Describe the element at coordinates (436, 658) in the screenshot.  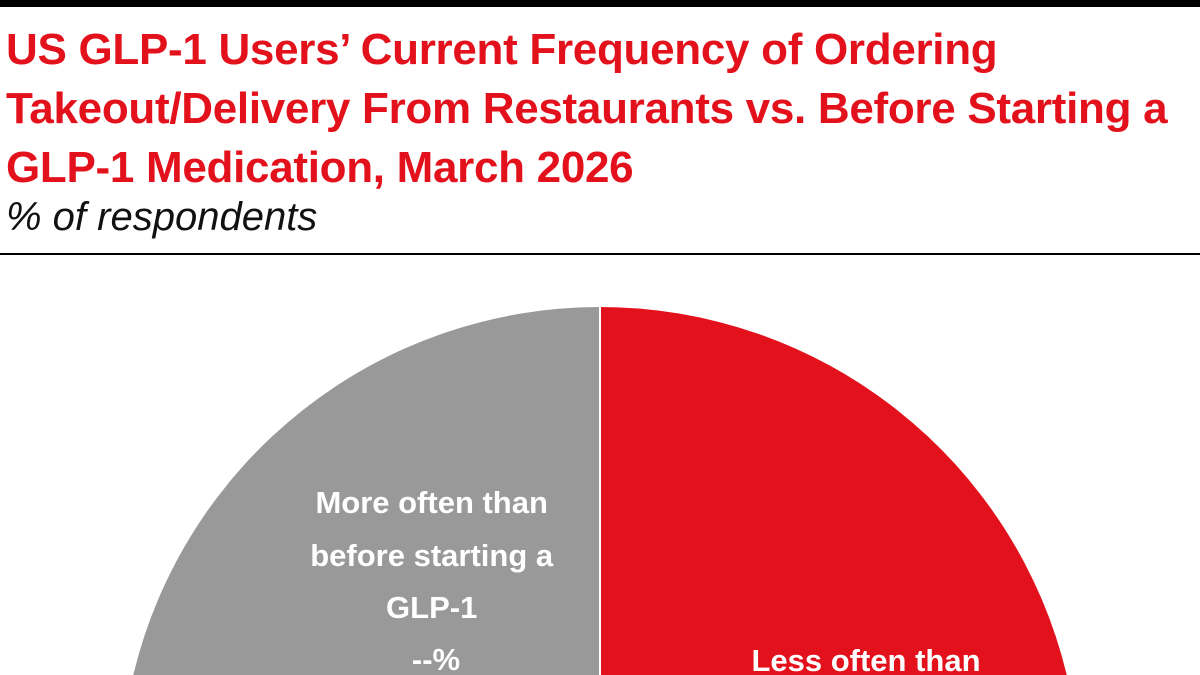
I see `label-more-often-value: --%` at that location.